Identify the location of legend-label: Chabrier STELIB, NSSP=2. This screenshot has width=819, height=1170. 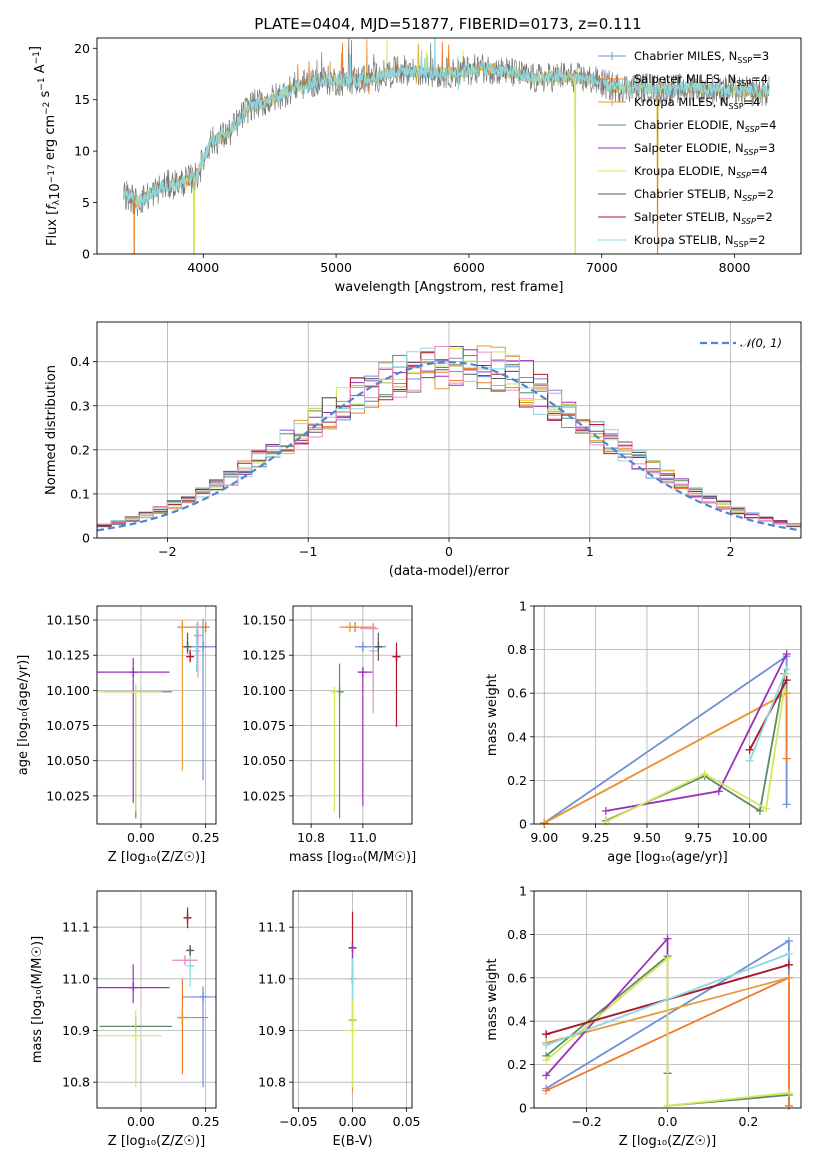
(704, 195).